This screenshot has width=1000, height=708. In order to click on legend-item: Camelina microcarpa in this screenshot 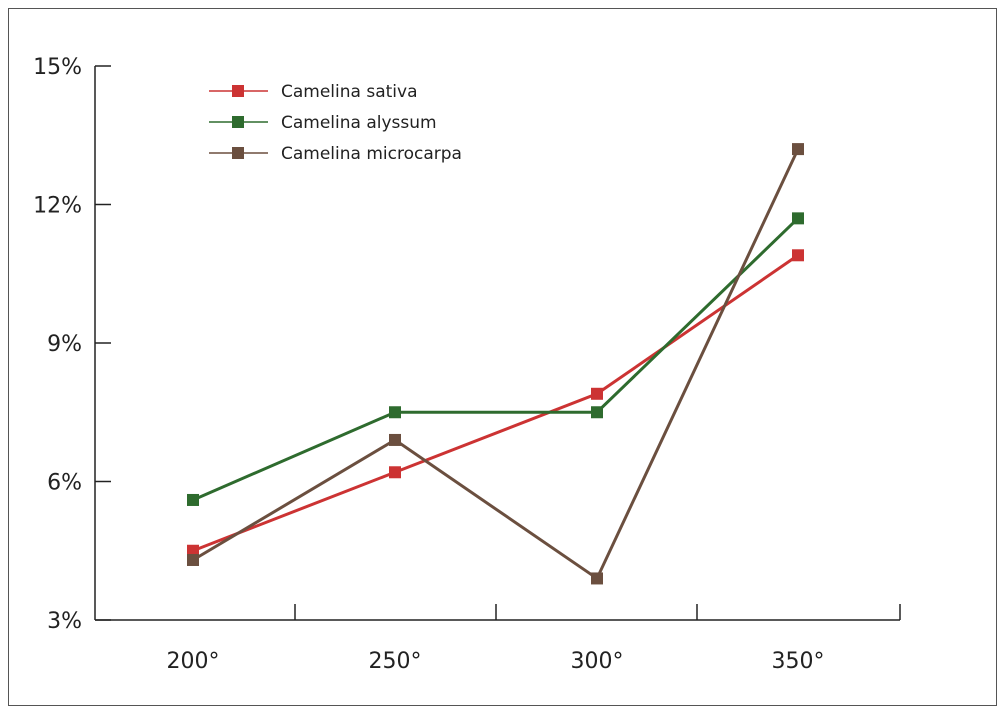, I will do `click(335, 154)`.